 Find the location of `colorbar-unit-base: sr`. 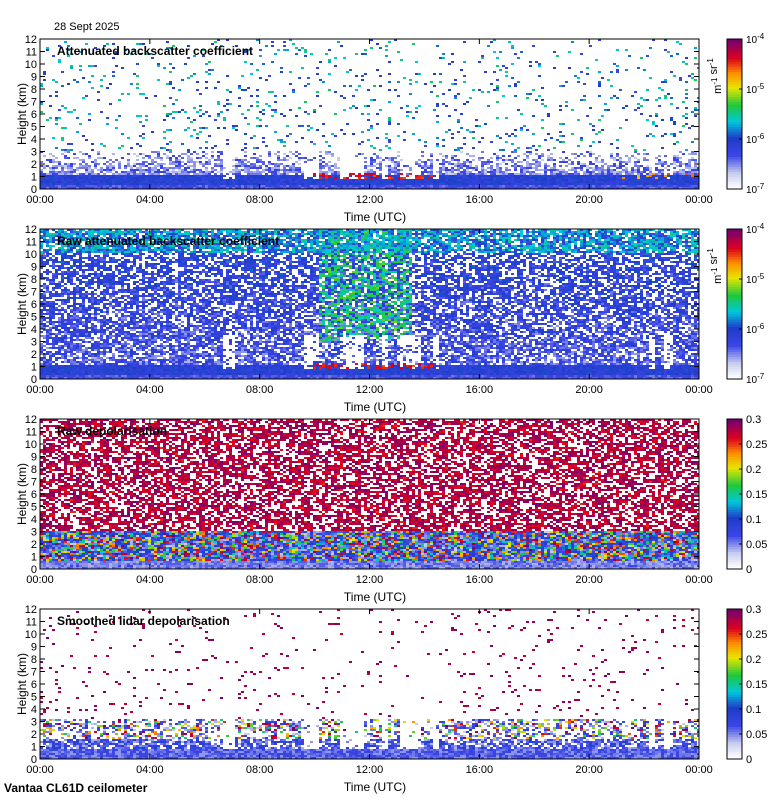

colorbar-unit-base: sr is located at coordinates (714, 261).